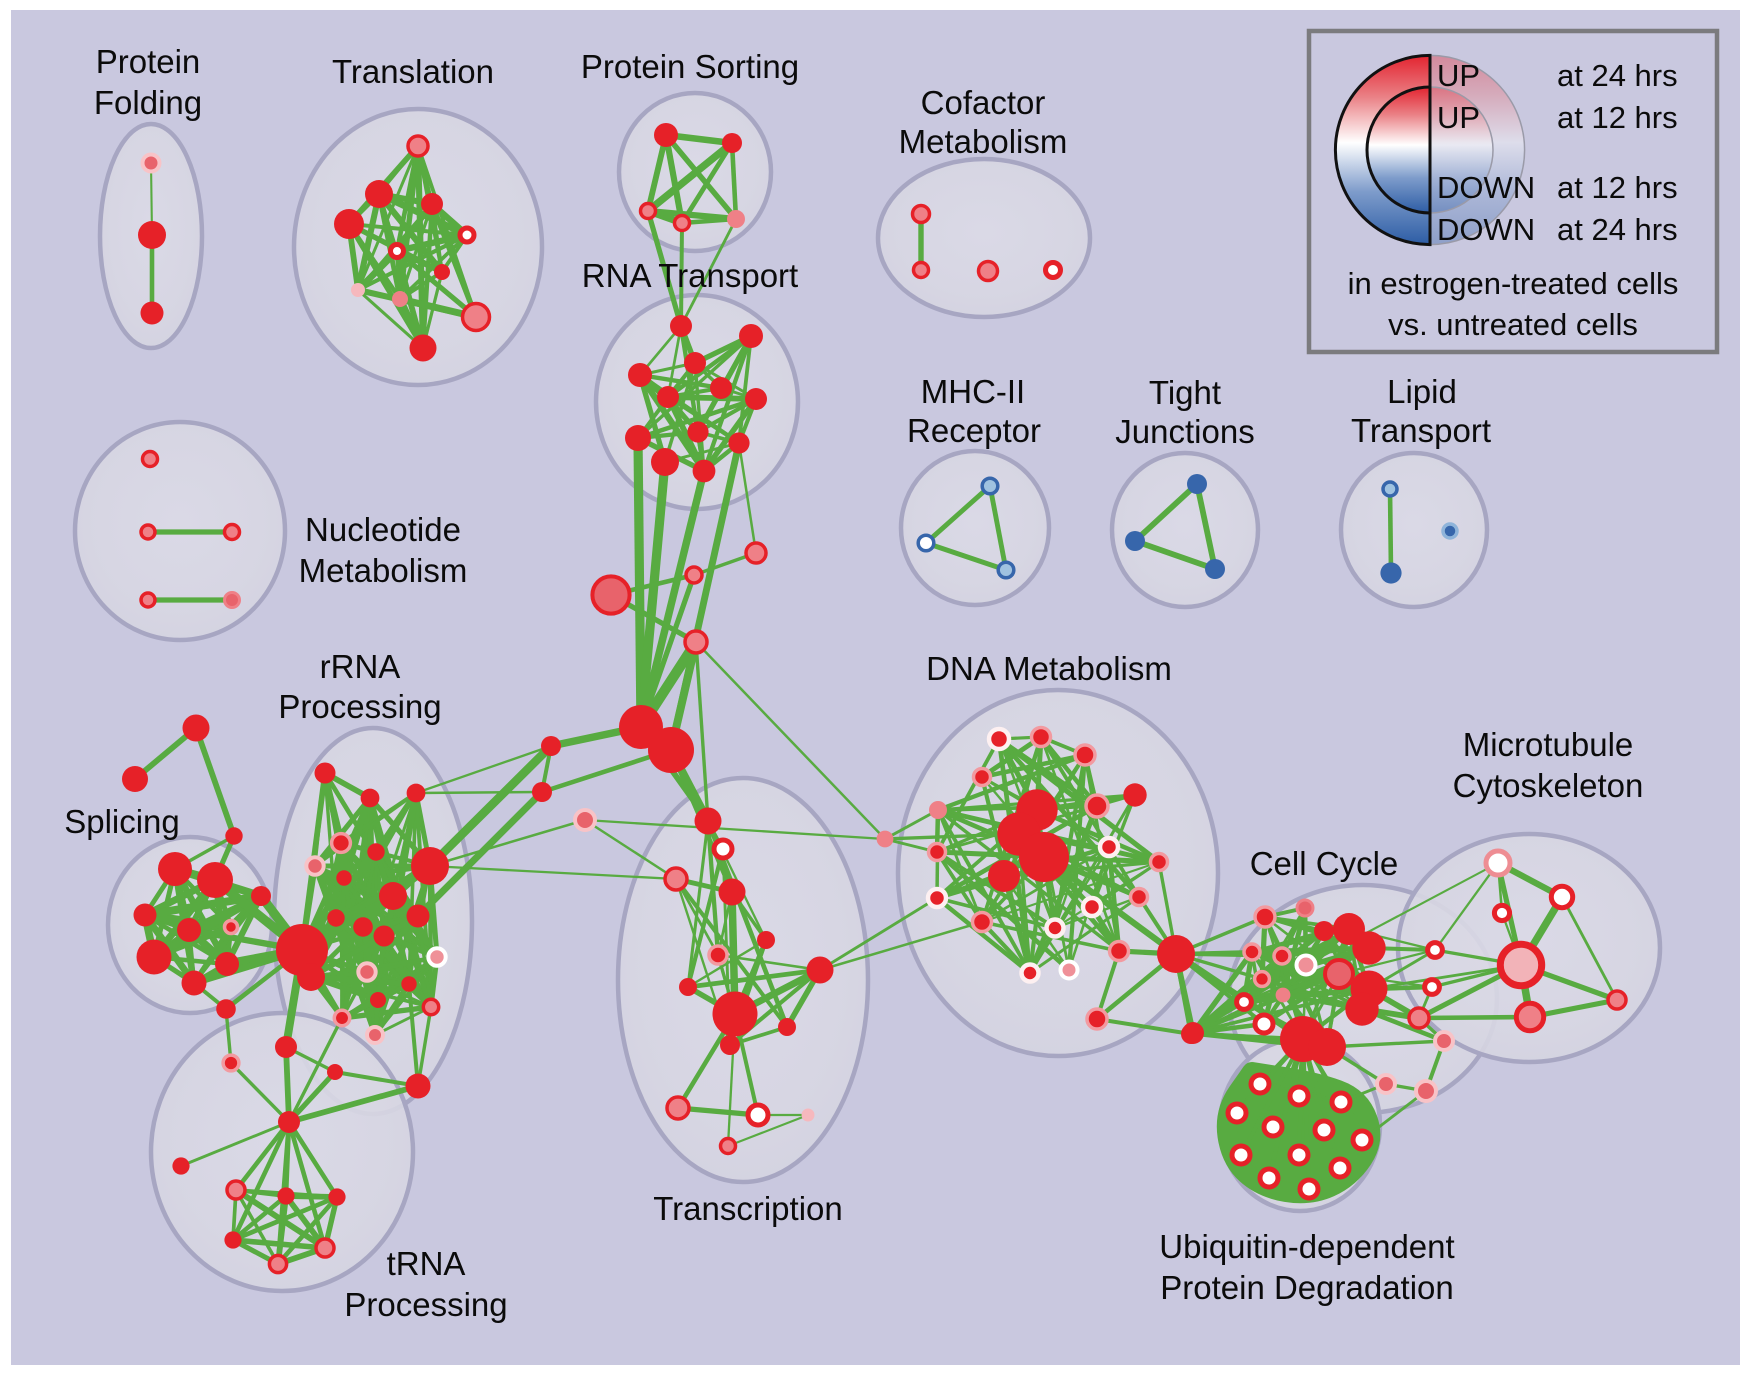 Image resolution: width=1750 pixels, height=1381 pixels. What do you see at coordinates (1548, 785) in the screenshot?
I see `svg-text: Cytoskeleton` at bounding box center [1548, 785].